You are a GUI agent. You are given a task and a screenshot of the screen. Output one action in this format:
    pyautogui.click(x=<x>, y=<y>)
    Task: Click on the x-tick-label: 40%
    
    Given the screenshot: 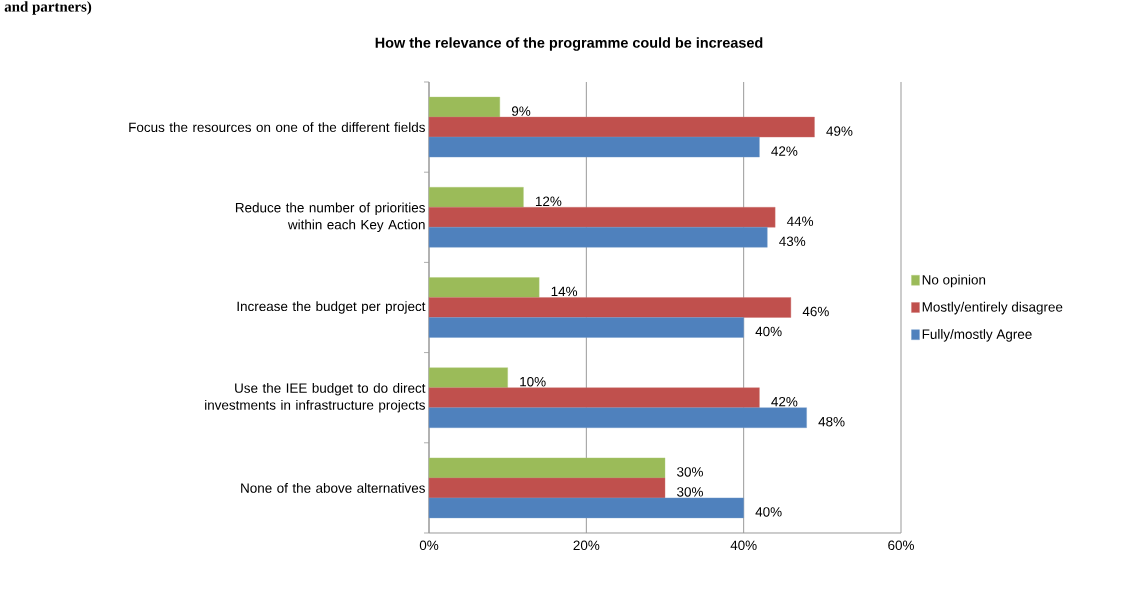 What is the action you would take?
    pyautogui.click(x=743, y=545)
    